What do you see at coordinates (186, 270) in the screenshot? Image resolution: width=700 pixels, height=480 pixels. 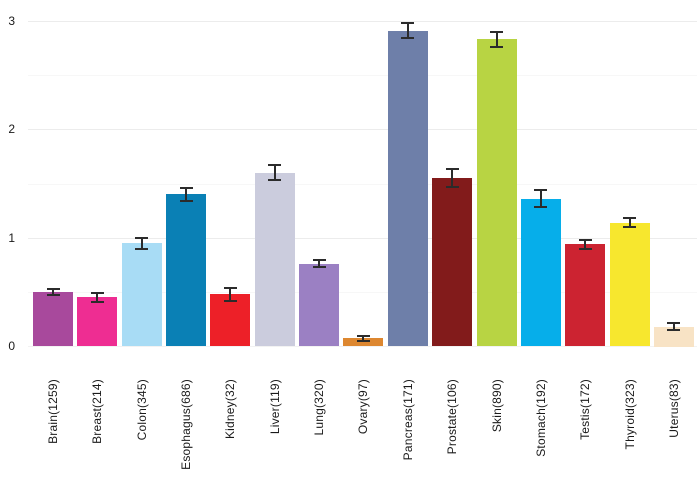 I see `bar-esophagus` at bounding box center [186, 270].